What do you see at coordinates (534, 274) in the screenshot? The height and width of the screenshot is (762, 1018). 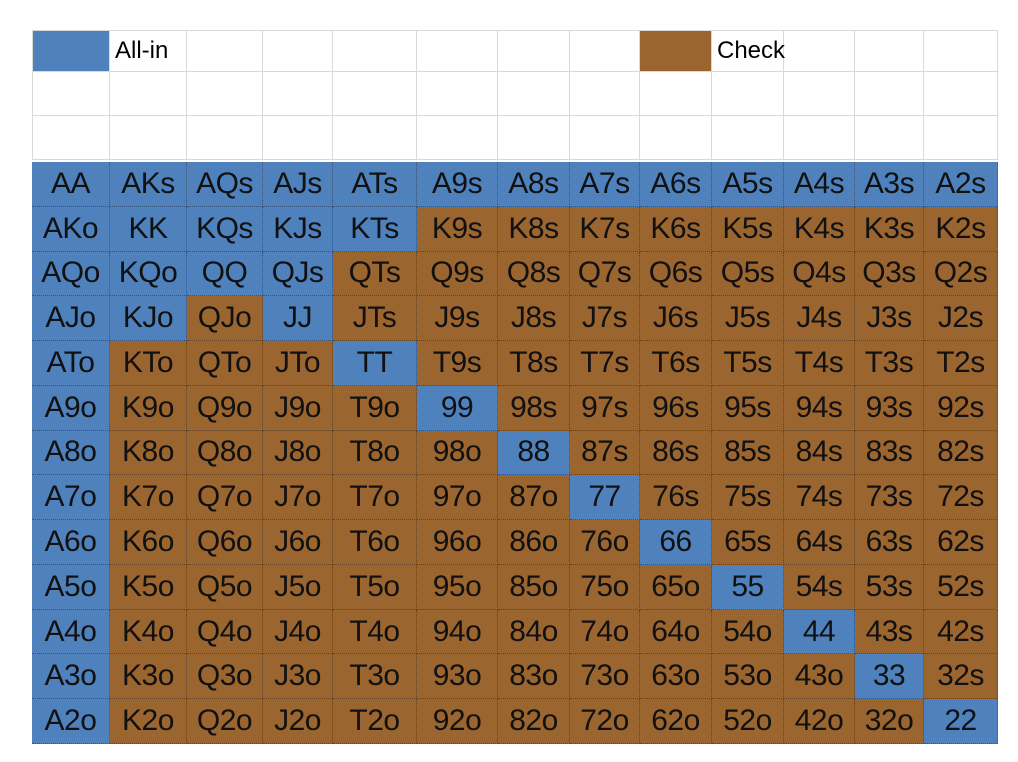 I see `hand-cell: Q8s` at bounding box center [534, 274].